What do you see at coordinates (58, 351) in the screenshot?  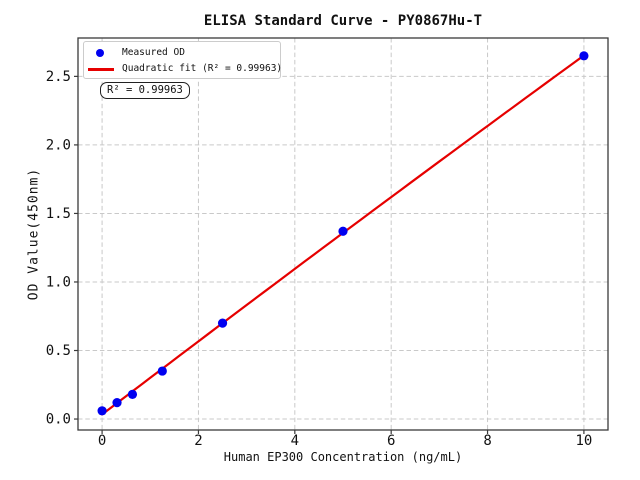 I see `y-tick-label: 0.5` at bounding box center [58, 351].